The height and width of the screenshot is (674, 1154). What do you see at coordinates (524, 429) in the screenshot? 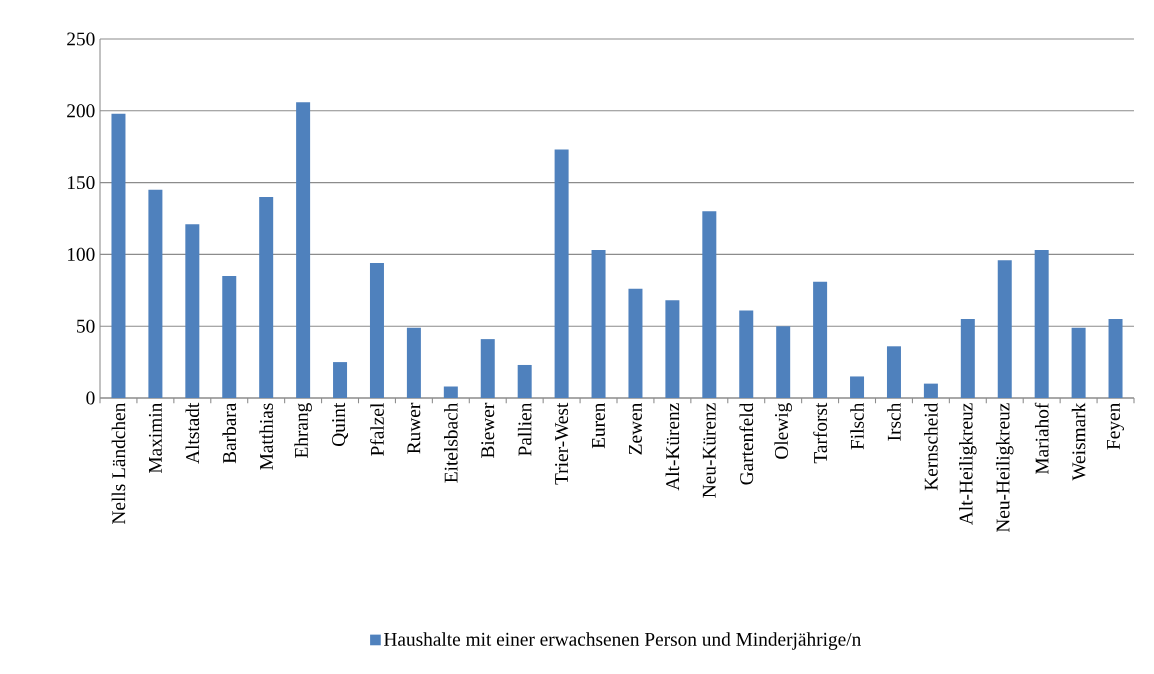
I see `x-tick-label: Pallien` at bounding box center [524, 429].